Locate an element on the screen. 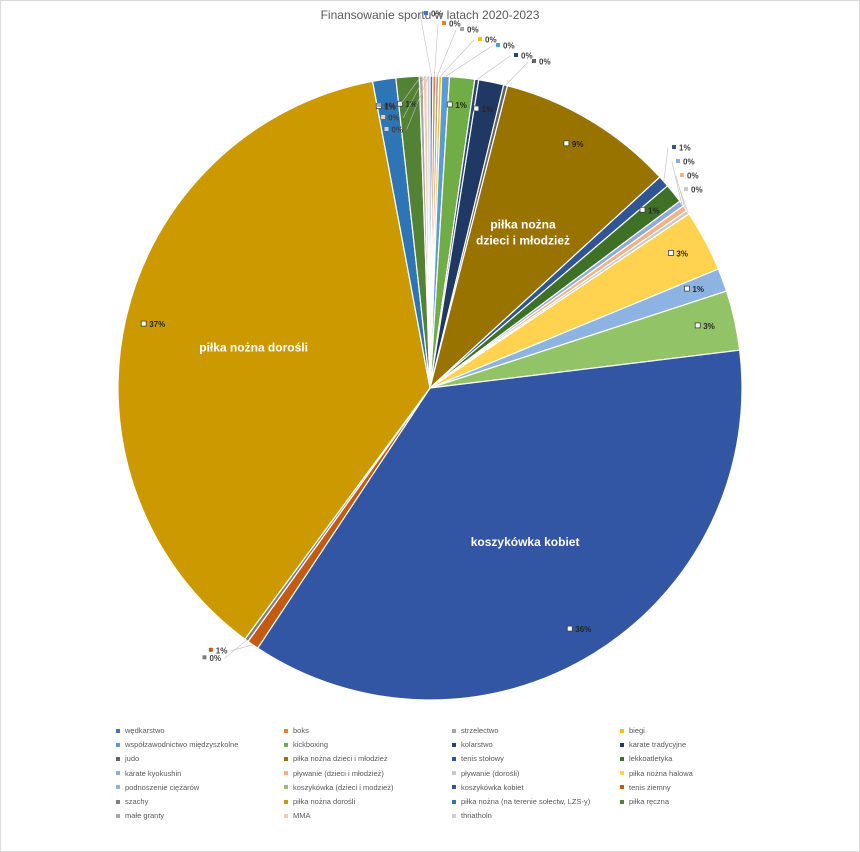 The height and width of the screenshot is (852, 860). leader-line-mma is located at coordinates (414, 97).